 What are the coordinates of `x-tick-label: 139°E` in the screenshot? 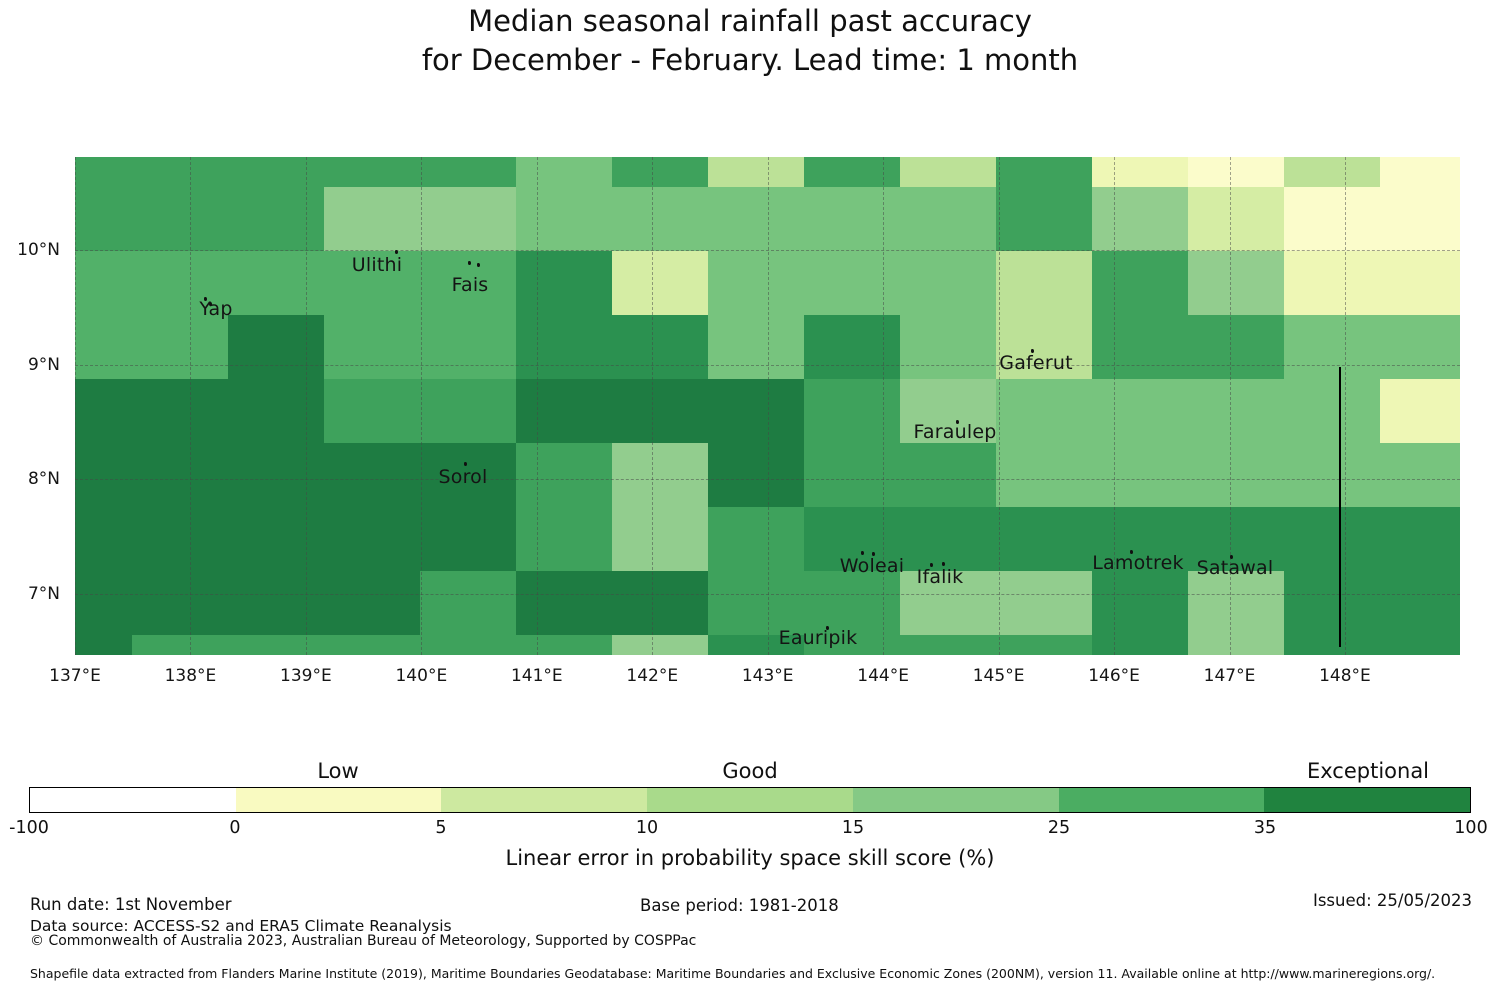 It's located at (306, 676).